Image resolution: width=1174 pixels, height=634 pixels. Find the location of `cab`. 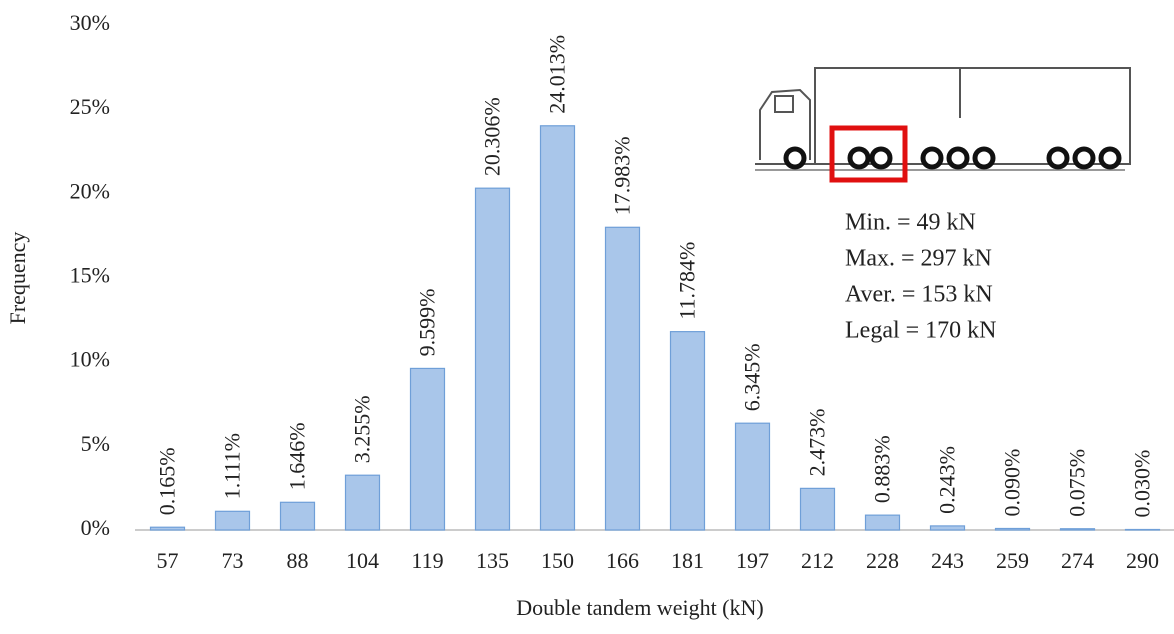

cab is located at coordinates (785, 124).